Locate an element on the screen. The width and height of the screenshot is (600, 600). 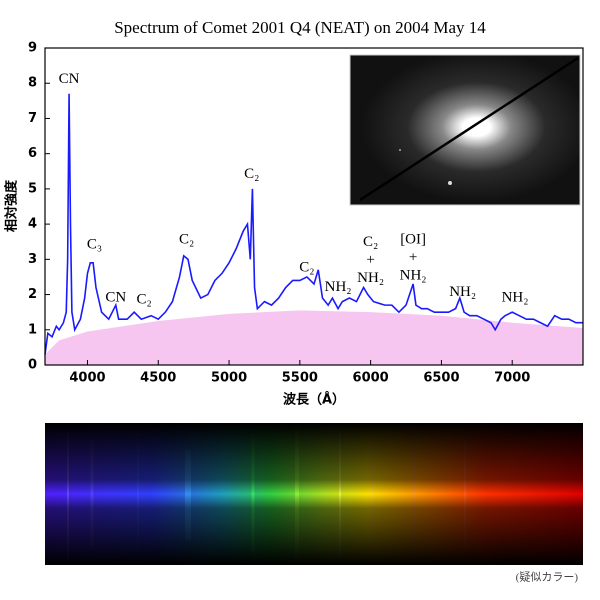
y-tick-label: 8 is located at coordinates (32, 83).